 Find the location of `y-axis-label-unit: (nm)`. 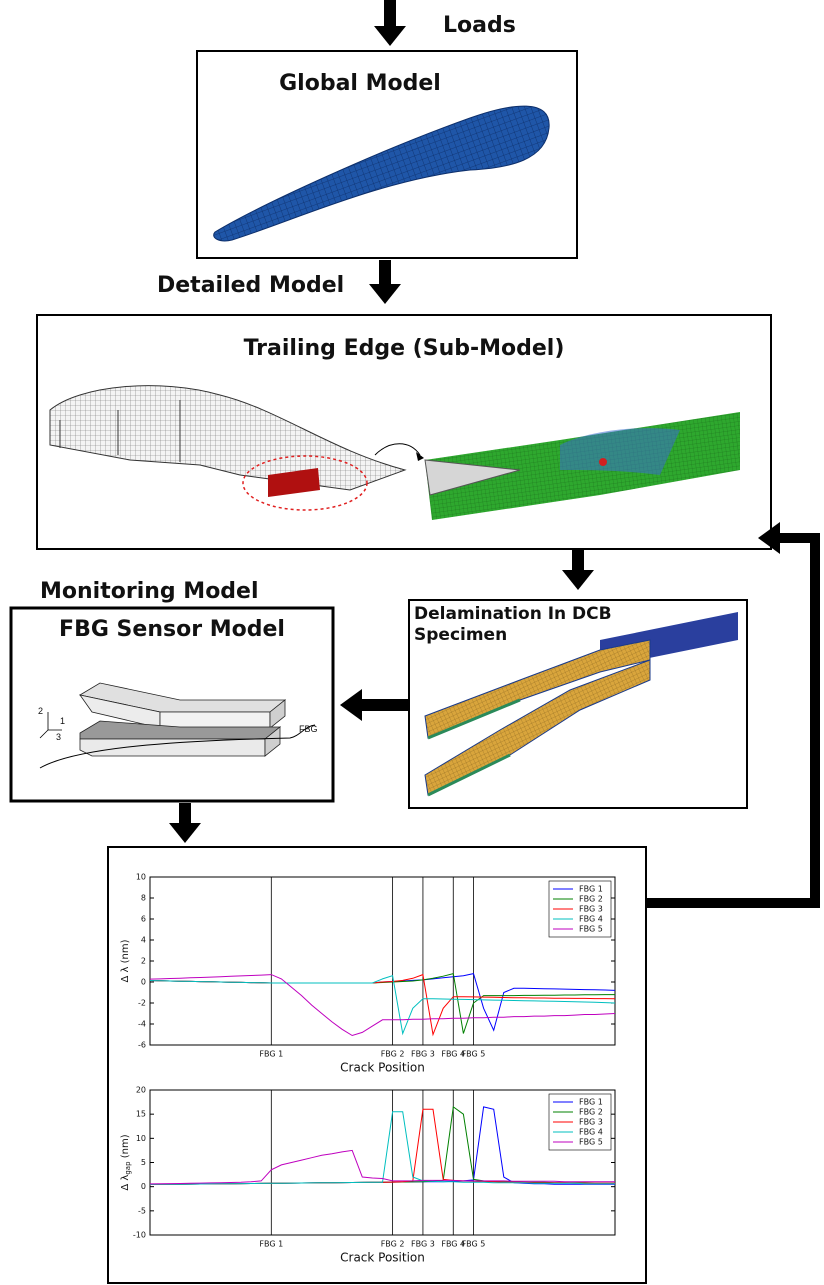

y-axis-label-unit: (nm) is located at coordinates (125, 1147).